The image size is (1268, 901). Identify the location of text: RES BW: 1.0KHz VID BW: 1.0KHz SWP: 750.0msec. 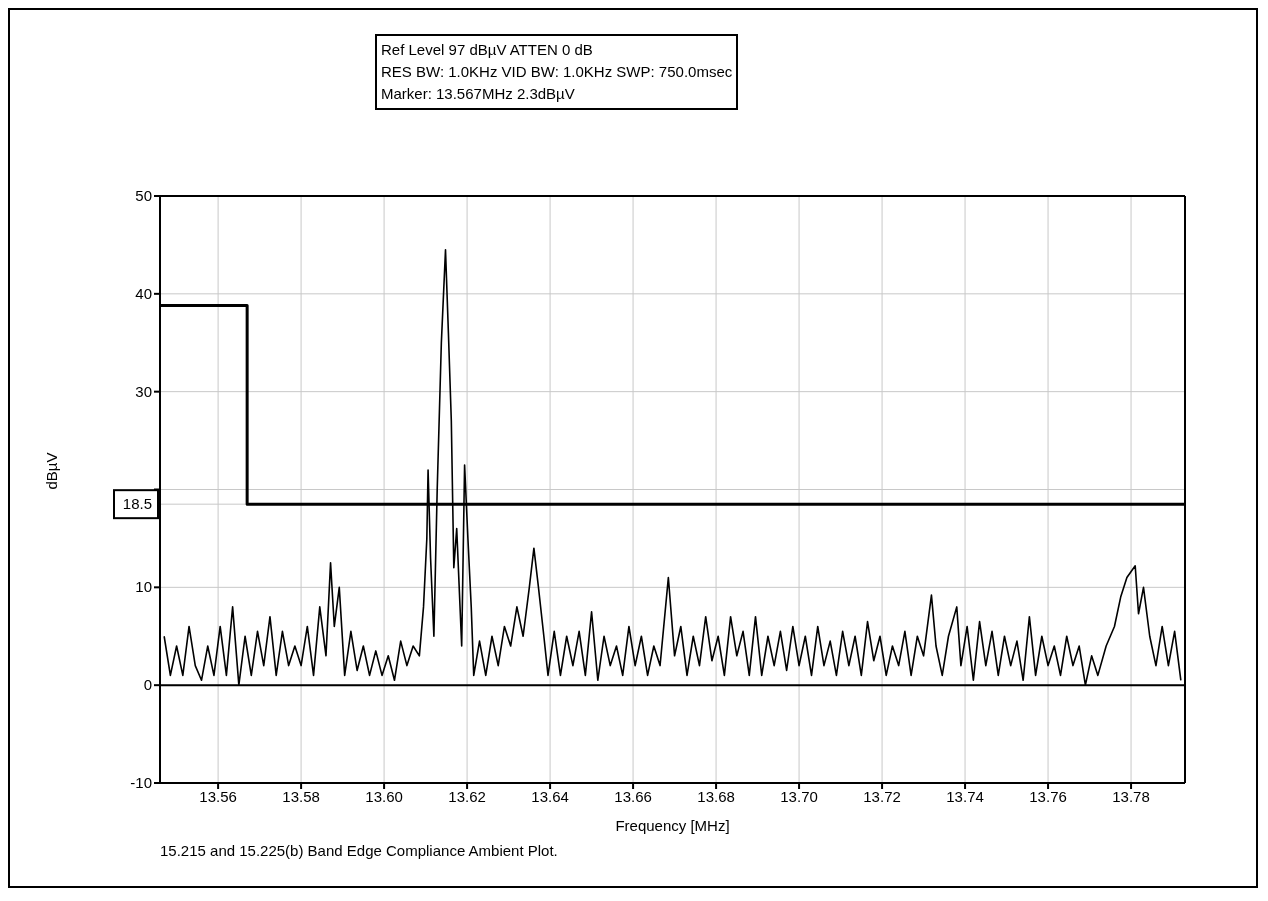
(557, 72).